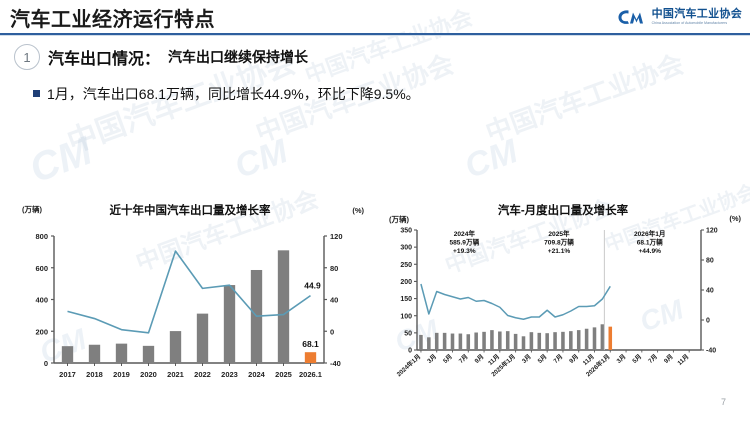  What do you see at coordinates (464, 242) in the screenshot?
I see `annotation-line: 585.9万辆` at bounding box center [464, 242].